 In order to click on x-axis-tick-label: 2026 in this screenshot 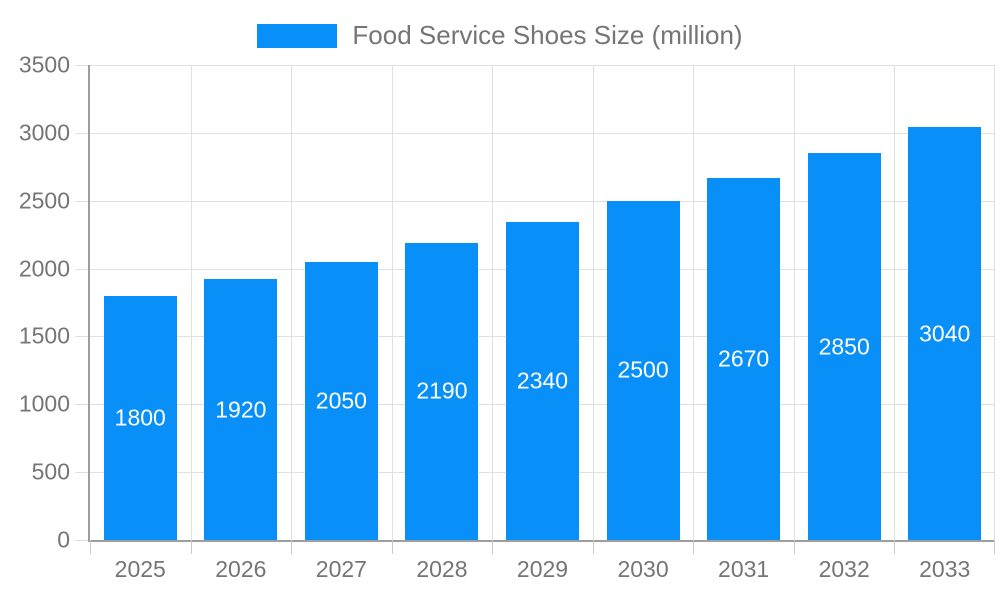, I will do `click(241, 569)`.